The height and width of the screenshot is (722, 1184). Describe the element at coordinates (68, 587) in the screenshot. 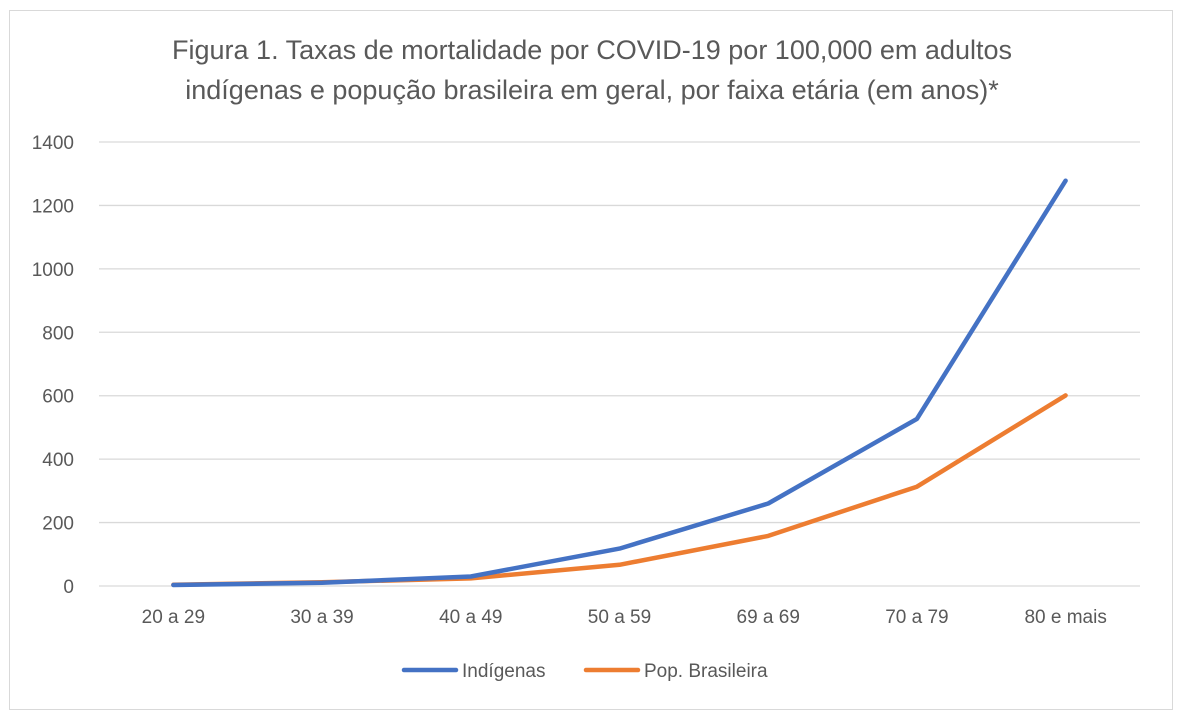

I see `y-tick-label: 0` at that location.